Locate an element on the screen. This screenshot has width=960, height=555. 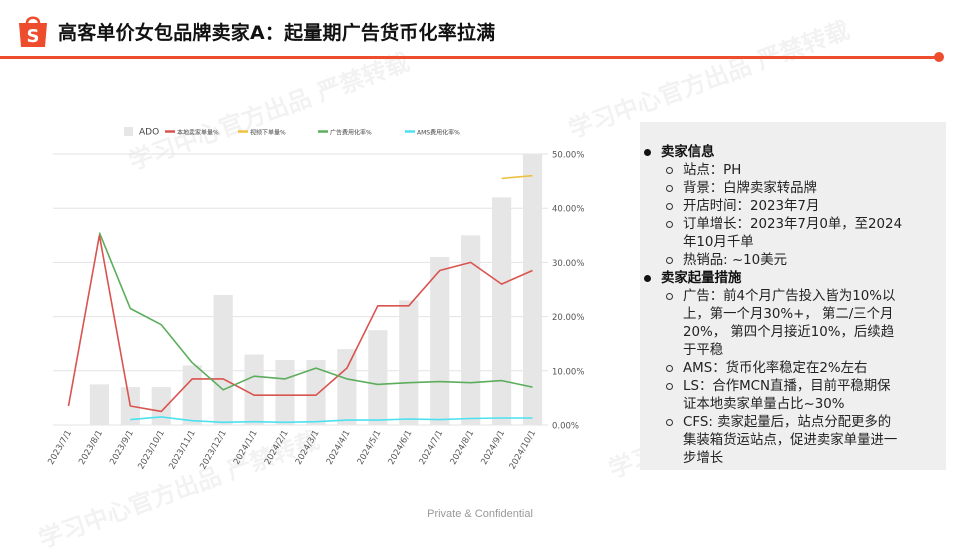
legend-item: 广告费用化率% is located at coordinates (345, 133).